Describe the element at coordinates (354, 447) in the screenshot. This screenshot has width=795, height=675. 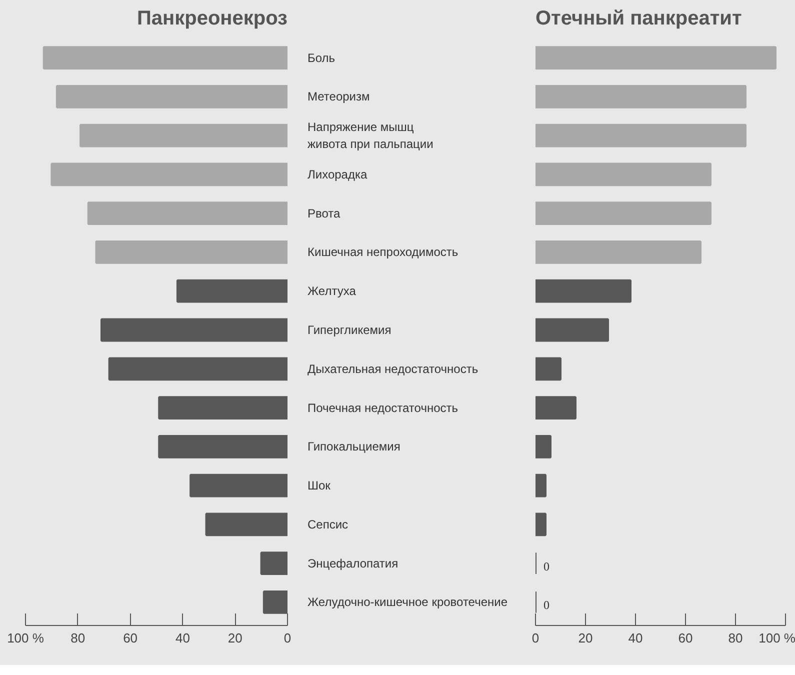
I see `y-tick-label: Гипокальциемия` at that location.